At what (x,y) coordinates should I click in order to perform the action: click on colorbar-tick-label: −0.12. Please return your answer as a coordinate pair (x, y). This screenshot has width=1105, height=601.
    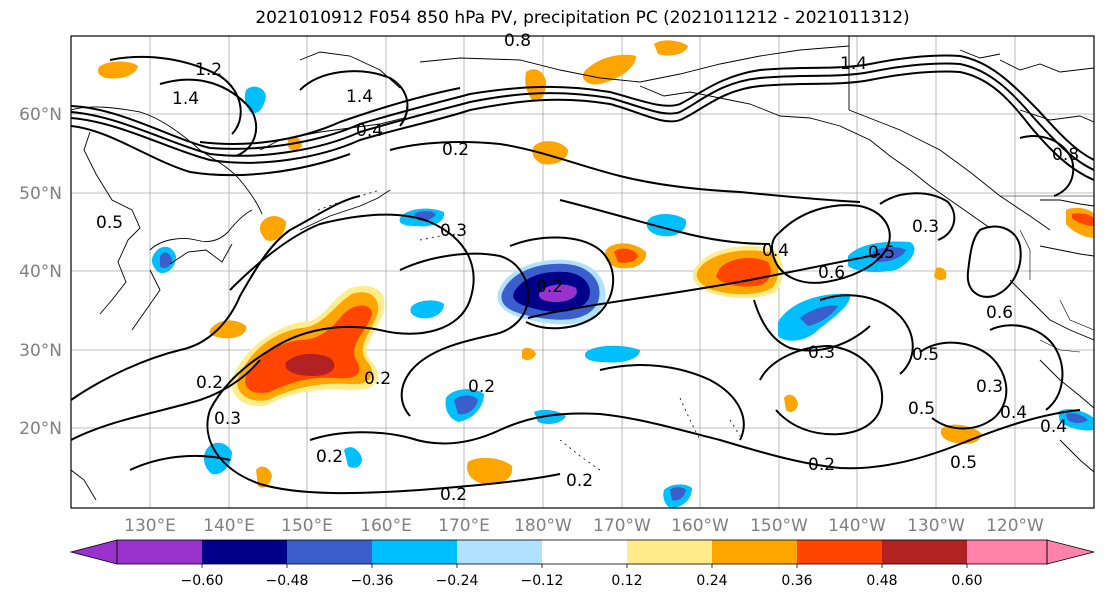
    Looking at the image, I should click on (542, 581).